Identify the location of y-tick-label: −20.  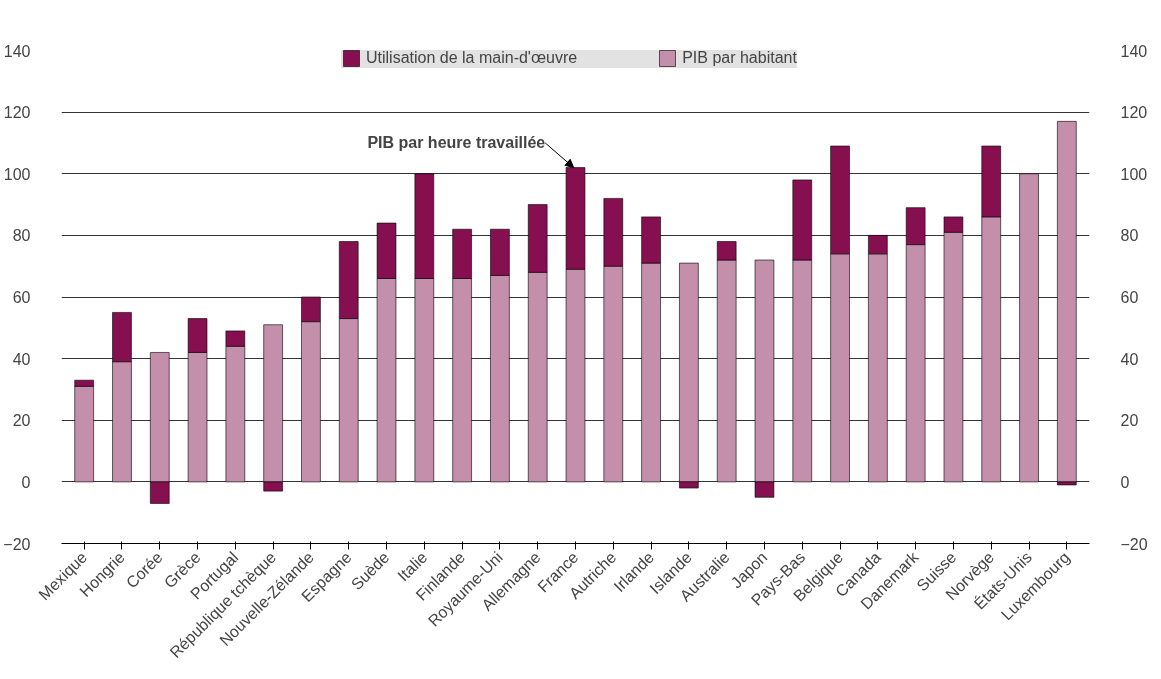
(17, 544).